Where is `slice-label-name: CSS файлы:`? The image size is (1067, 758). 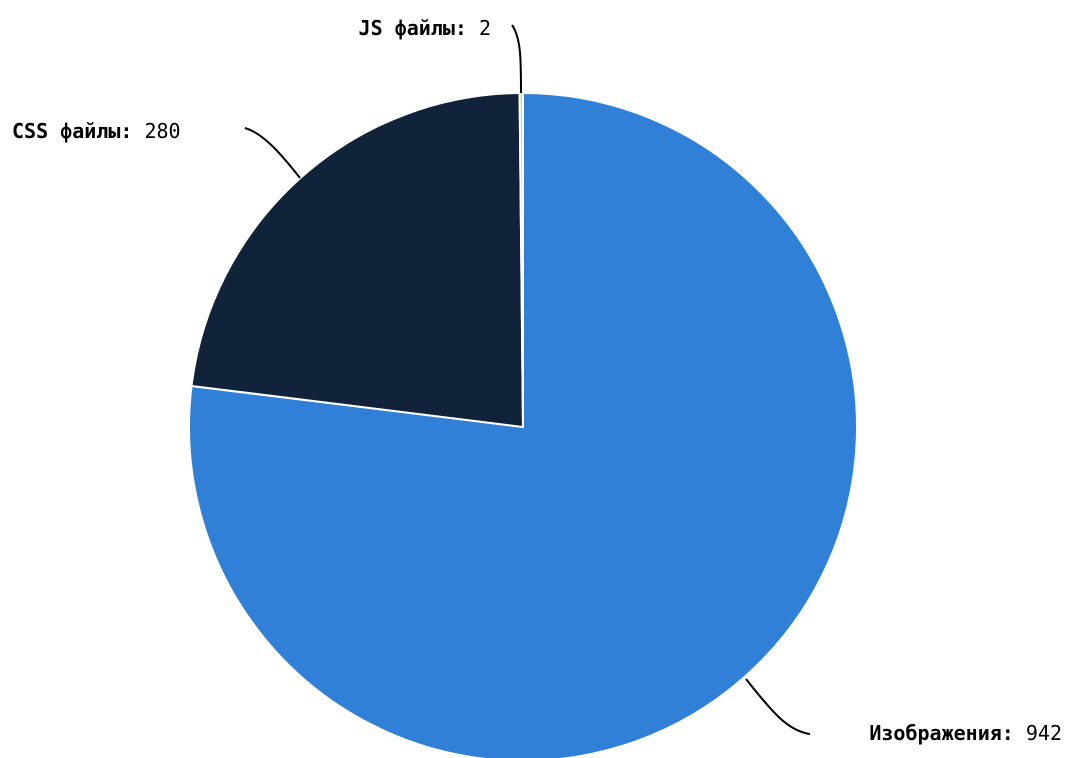
slice-label-name: CSS файлы: is located at coordinates (72, 131).